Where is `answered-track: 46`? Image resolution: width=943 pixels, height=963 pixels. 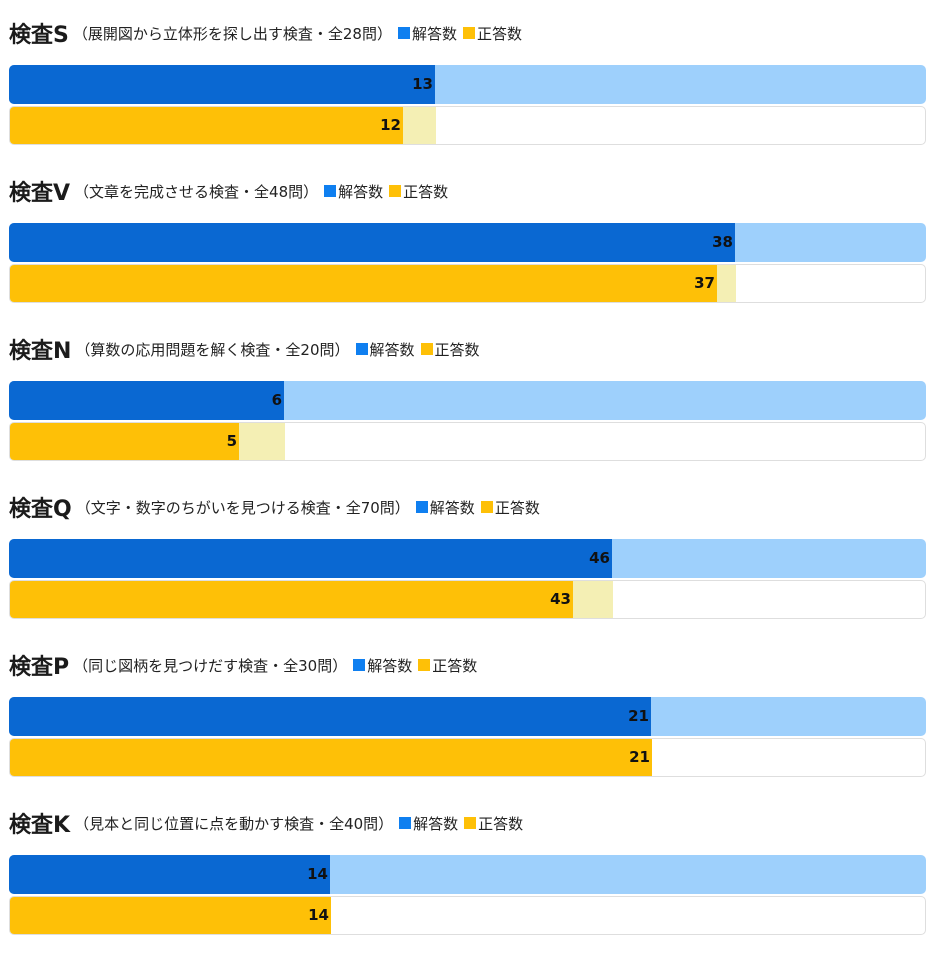
answered-track: 46 is located at coordinates (467, 558).